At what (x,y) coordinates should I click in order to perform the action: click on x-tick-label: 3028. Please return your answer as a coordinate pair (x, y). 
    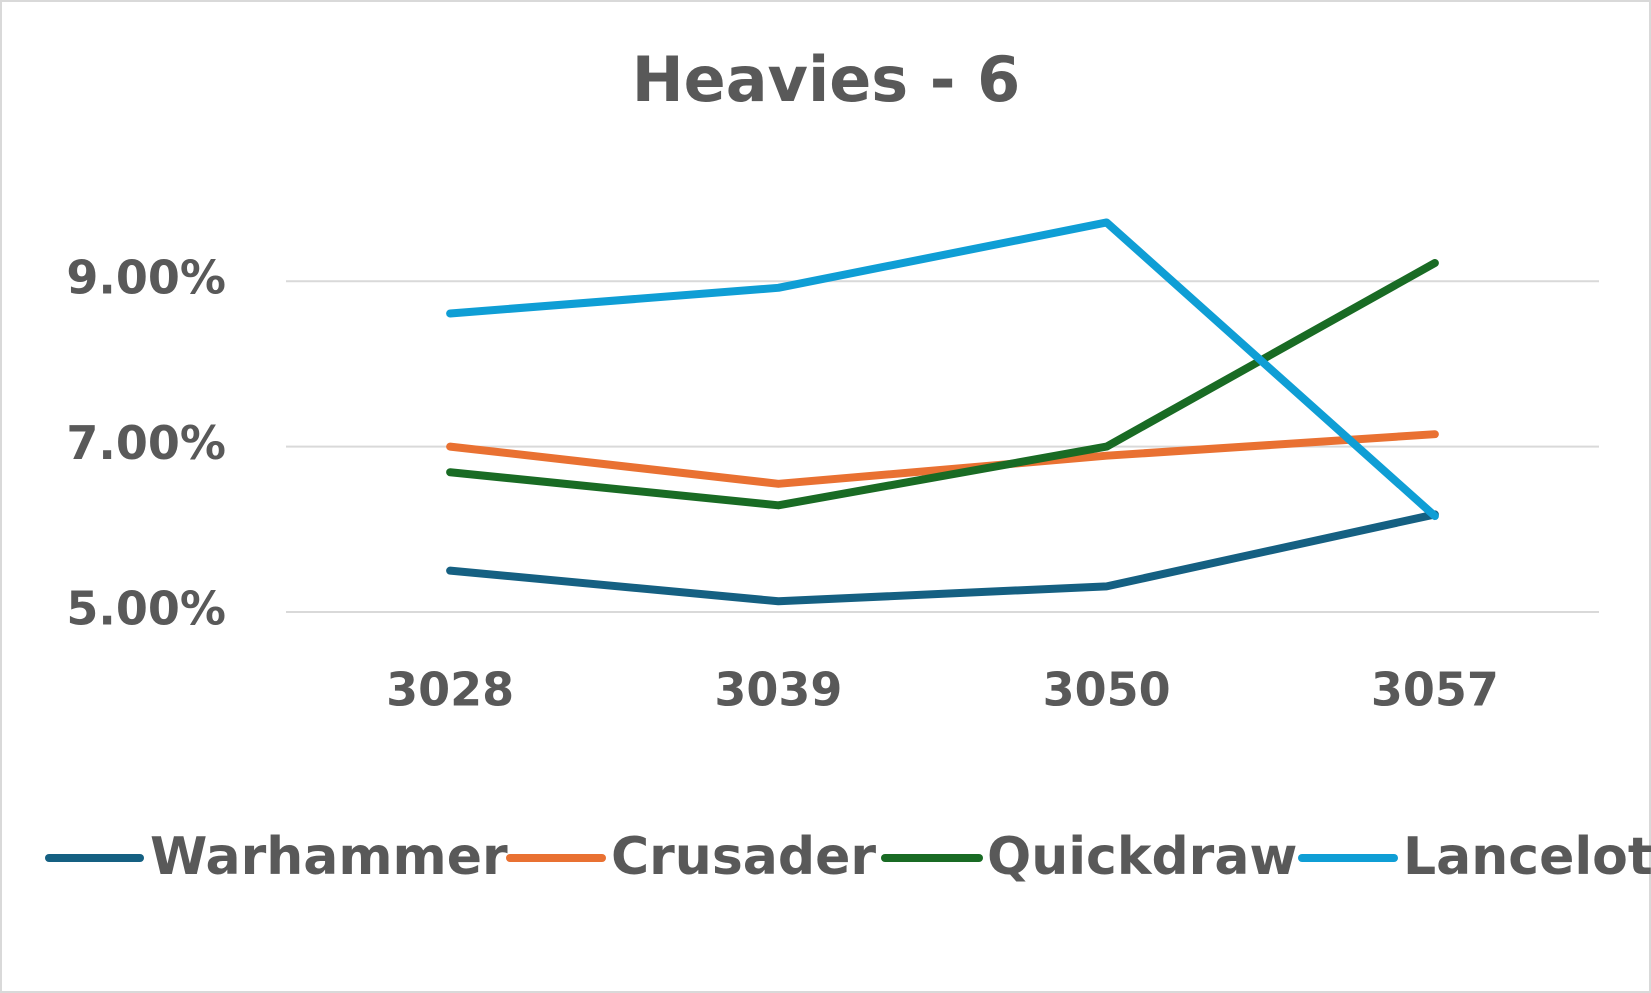
    Looking at the image, I should click on (450, 690).